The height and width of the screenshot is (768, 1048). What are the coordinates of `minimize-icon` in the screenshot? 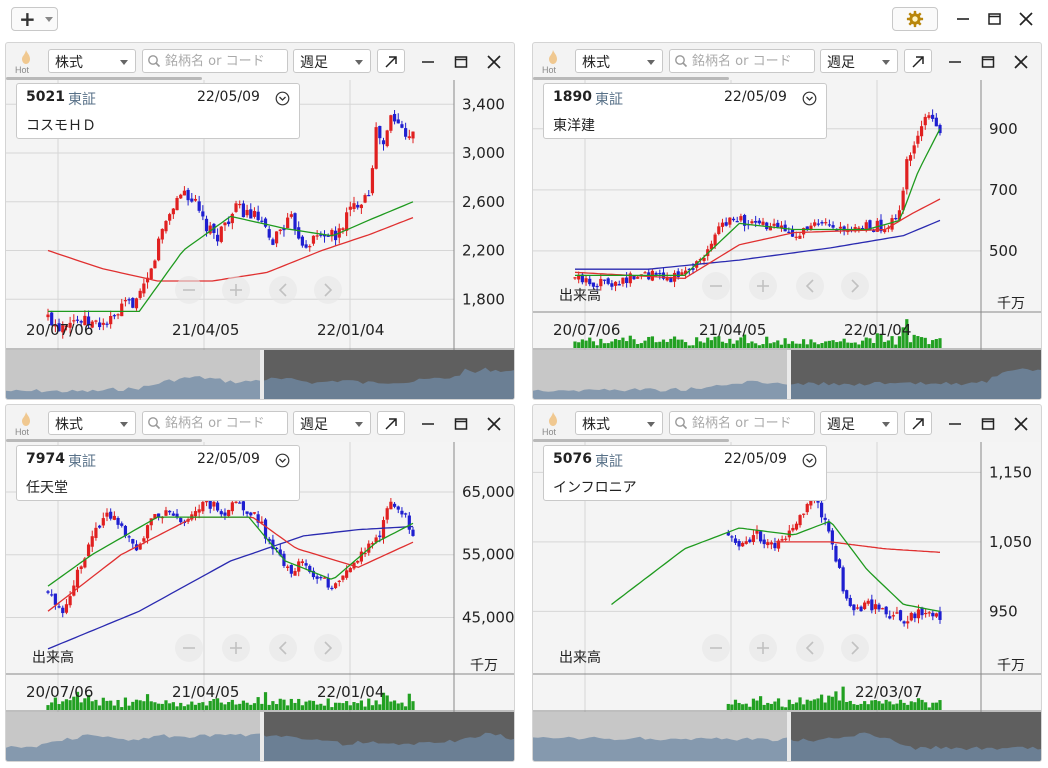 It's located at (955, 62).